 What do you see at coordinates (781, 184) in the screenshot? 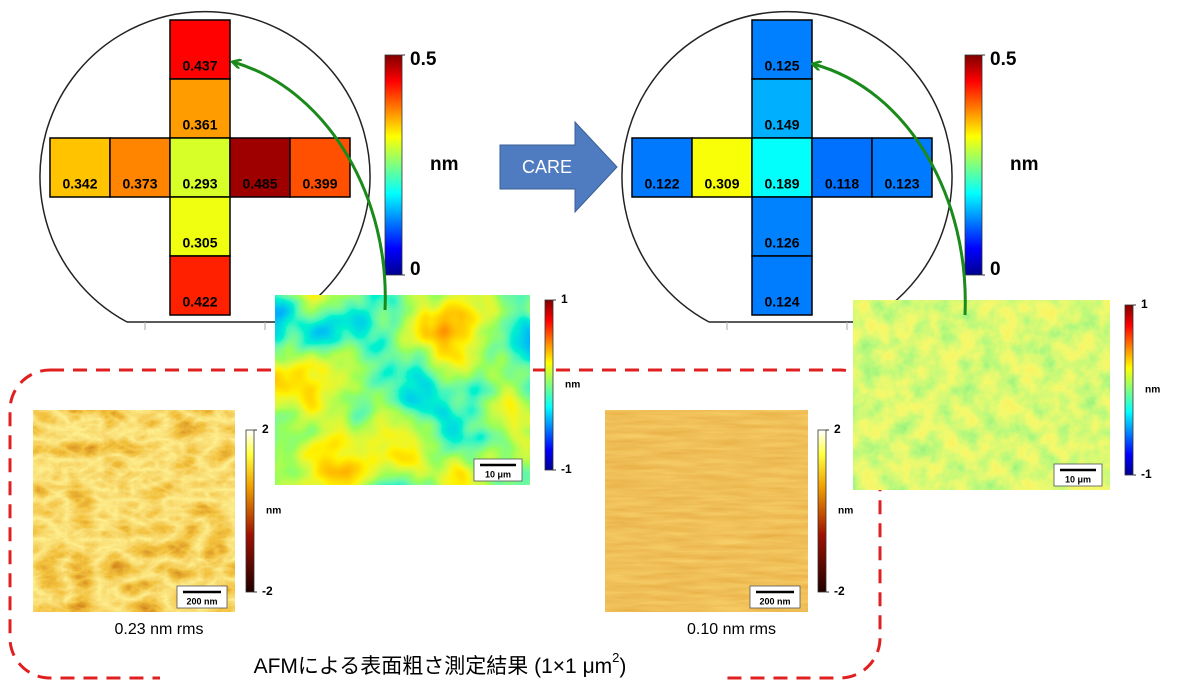
I see `cell-value: 0.189` at bounding box center [781, 184].